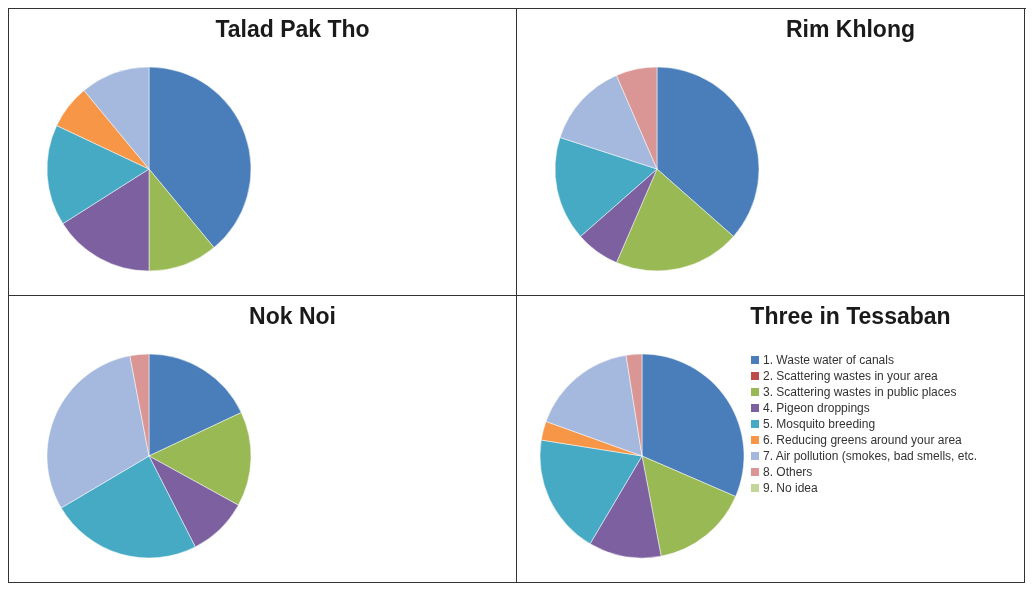 This screenshot has height=592, width=1033. Describe the element at coordinates (850, 376) in the screenshot. I see `legend-label: 2. Scattering wastes in your area` at that location.